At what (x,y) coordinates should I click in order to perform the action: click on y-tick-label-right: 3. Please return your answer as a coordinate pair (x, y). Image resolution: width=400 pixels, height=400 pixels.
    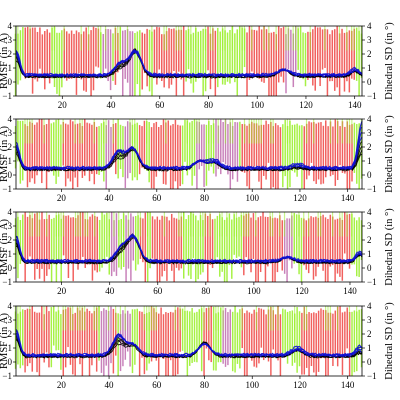
    Looking at the image, I should click on (369, 226).